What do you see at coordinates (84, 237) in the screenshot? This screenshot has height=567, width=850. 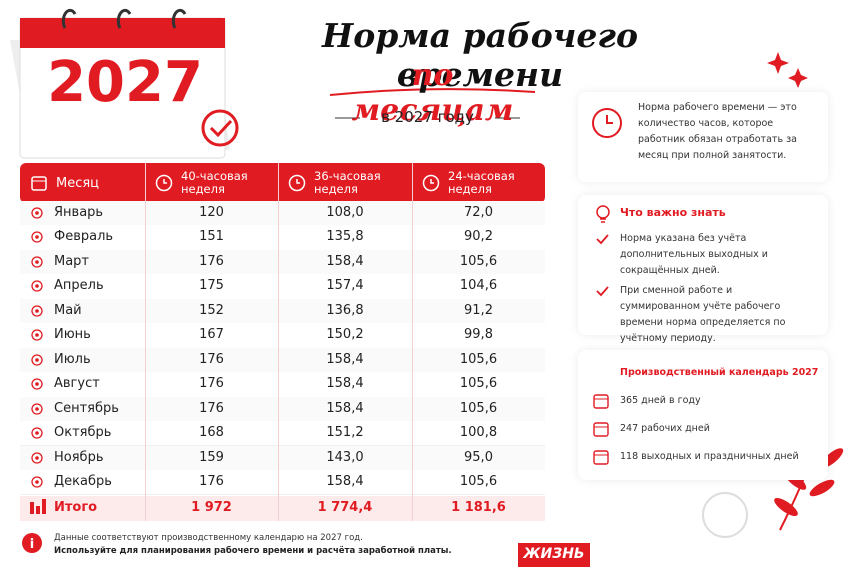 I see `month: Февраль` at bounding box center [84, 237].